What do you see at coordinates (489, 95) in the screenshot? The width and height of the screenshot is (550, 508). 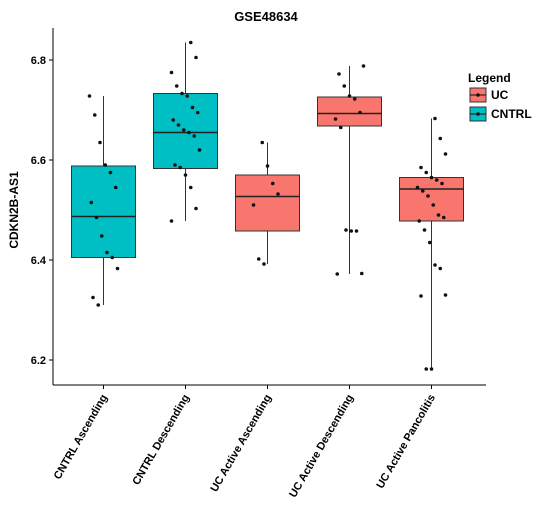 I see `legend-entry-uc: UC` at bounding box center [489, 95].